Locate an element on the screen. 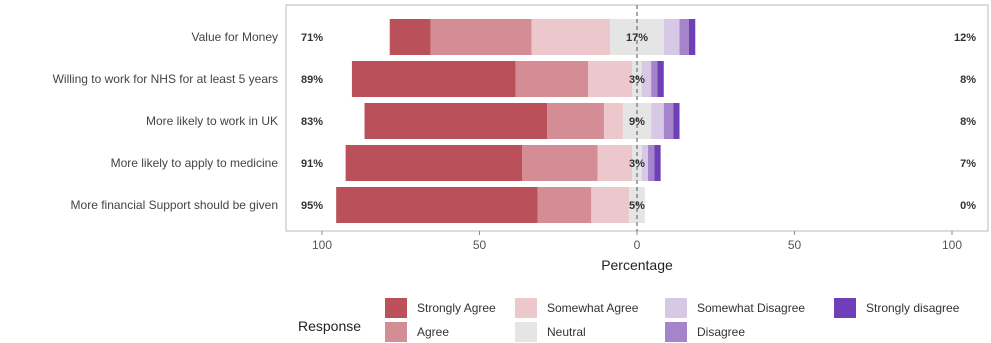 The height and width of the screenshot is (343, 991). legend-label: Agree is located at coordinates (433, 332).